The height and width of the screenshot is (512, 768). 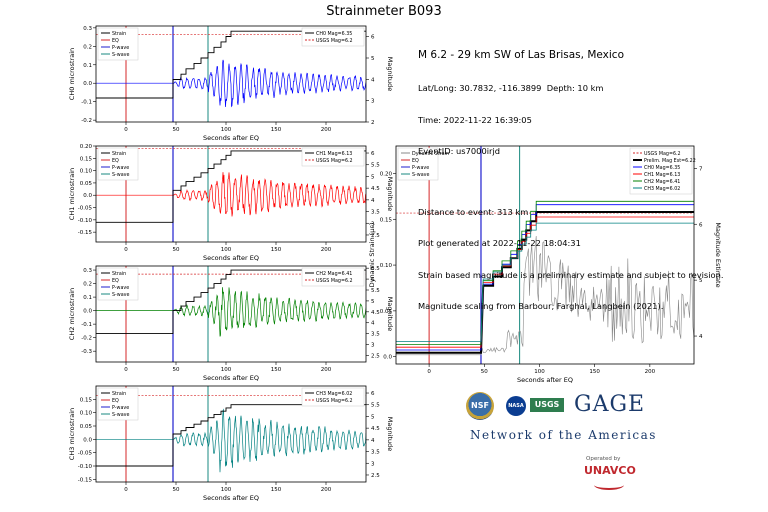 I want to click on event-id: EventID: us7000irjd, so click(x=459, y=151).